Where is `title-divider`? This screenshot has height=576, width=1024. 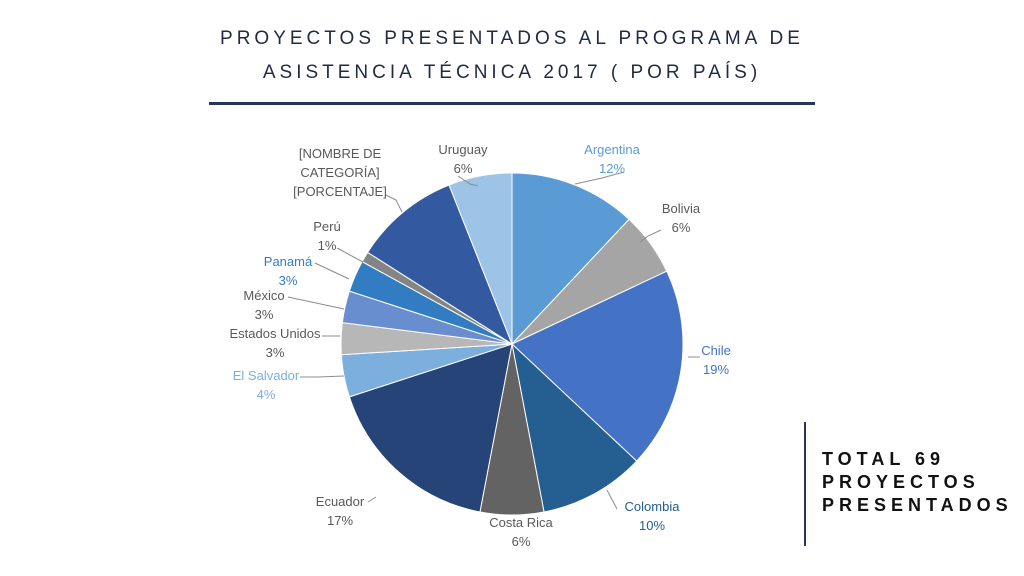 title-divider is located at coordinates (512, 103).